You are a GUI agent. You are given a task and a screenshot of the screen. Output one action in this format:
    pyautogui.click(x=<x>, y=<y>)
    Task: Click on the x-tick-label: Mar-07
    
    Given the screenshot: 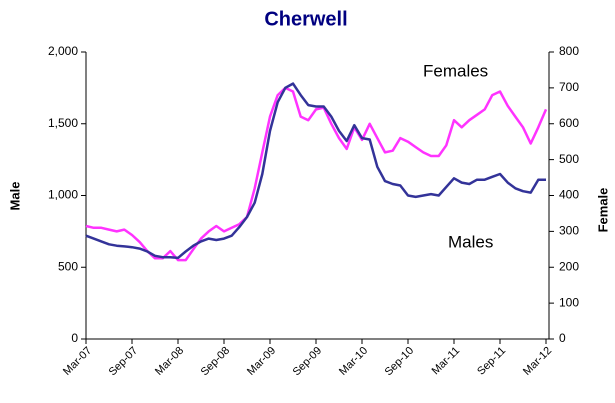 What is the action you would take?
    pyautogui.click(x=77, y=361)
    